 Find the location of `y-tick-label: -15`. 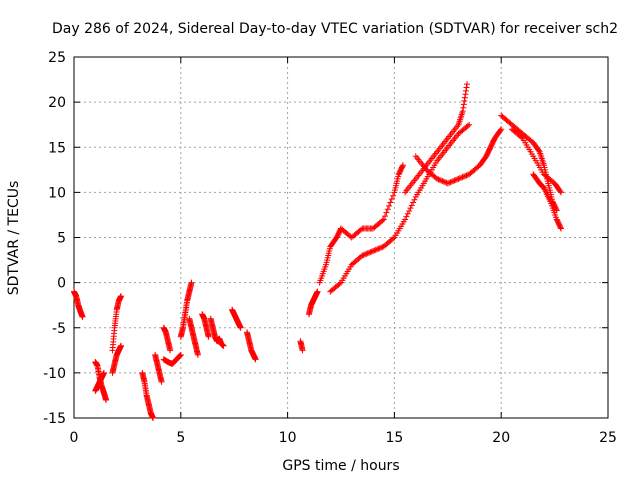

y-tick-label: -15 is located at coordinates (54, 419).